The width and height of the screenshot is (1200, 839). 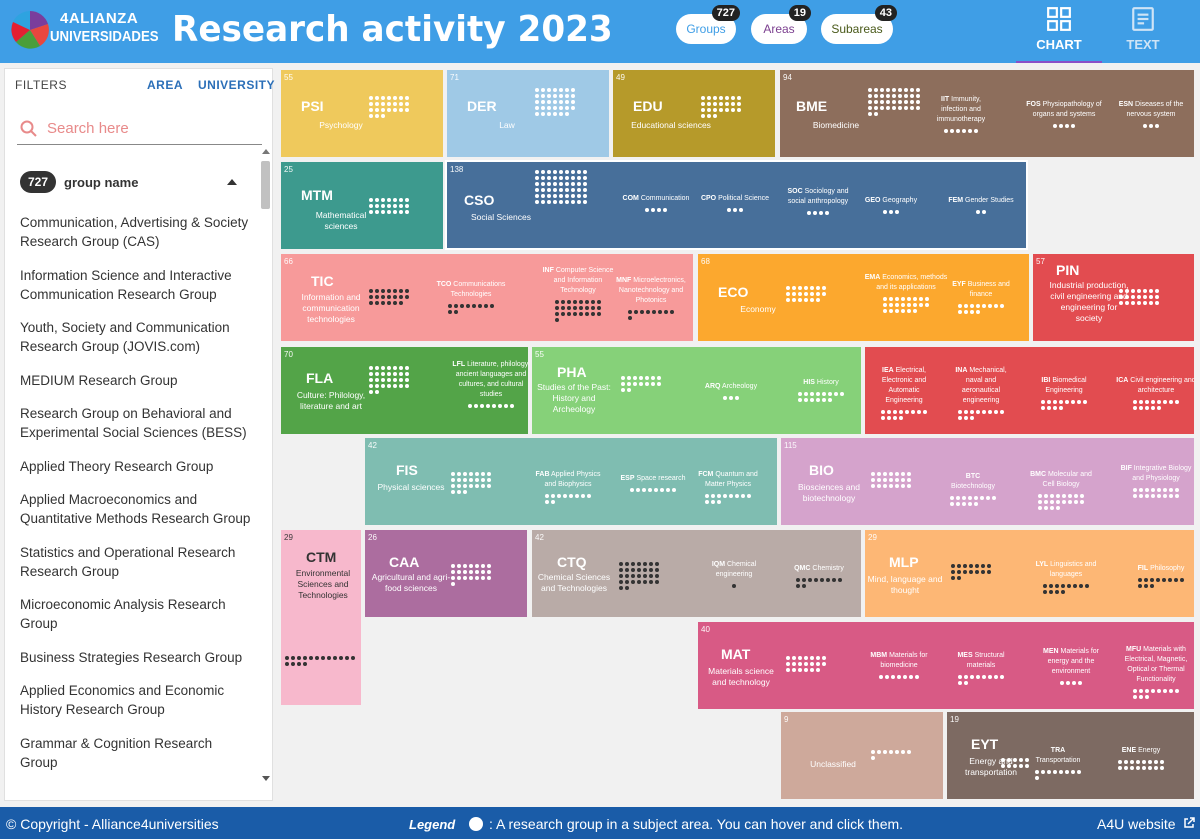 I want to click on groups-pill: Groups 727, so click(x=708, y=24).